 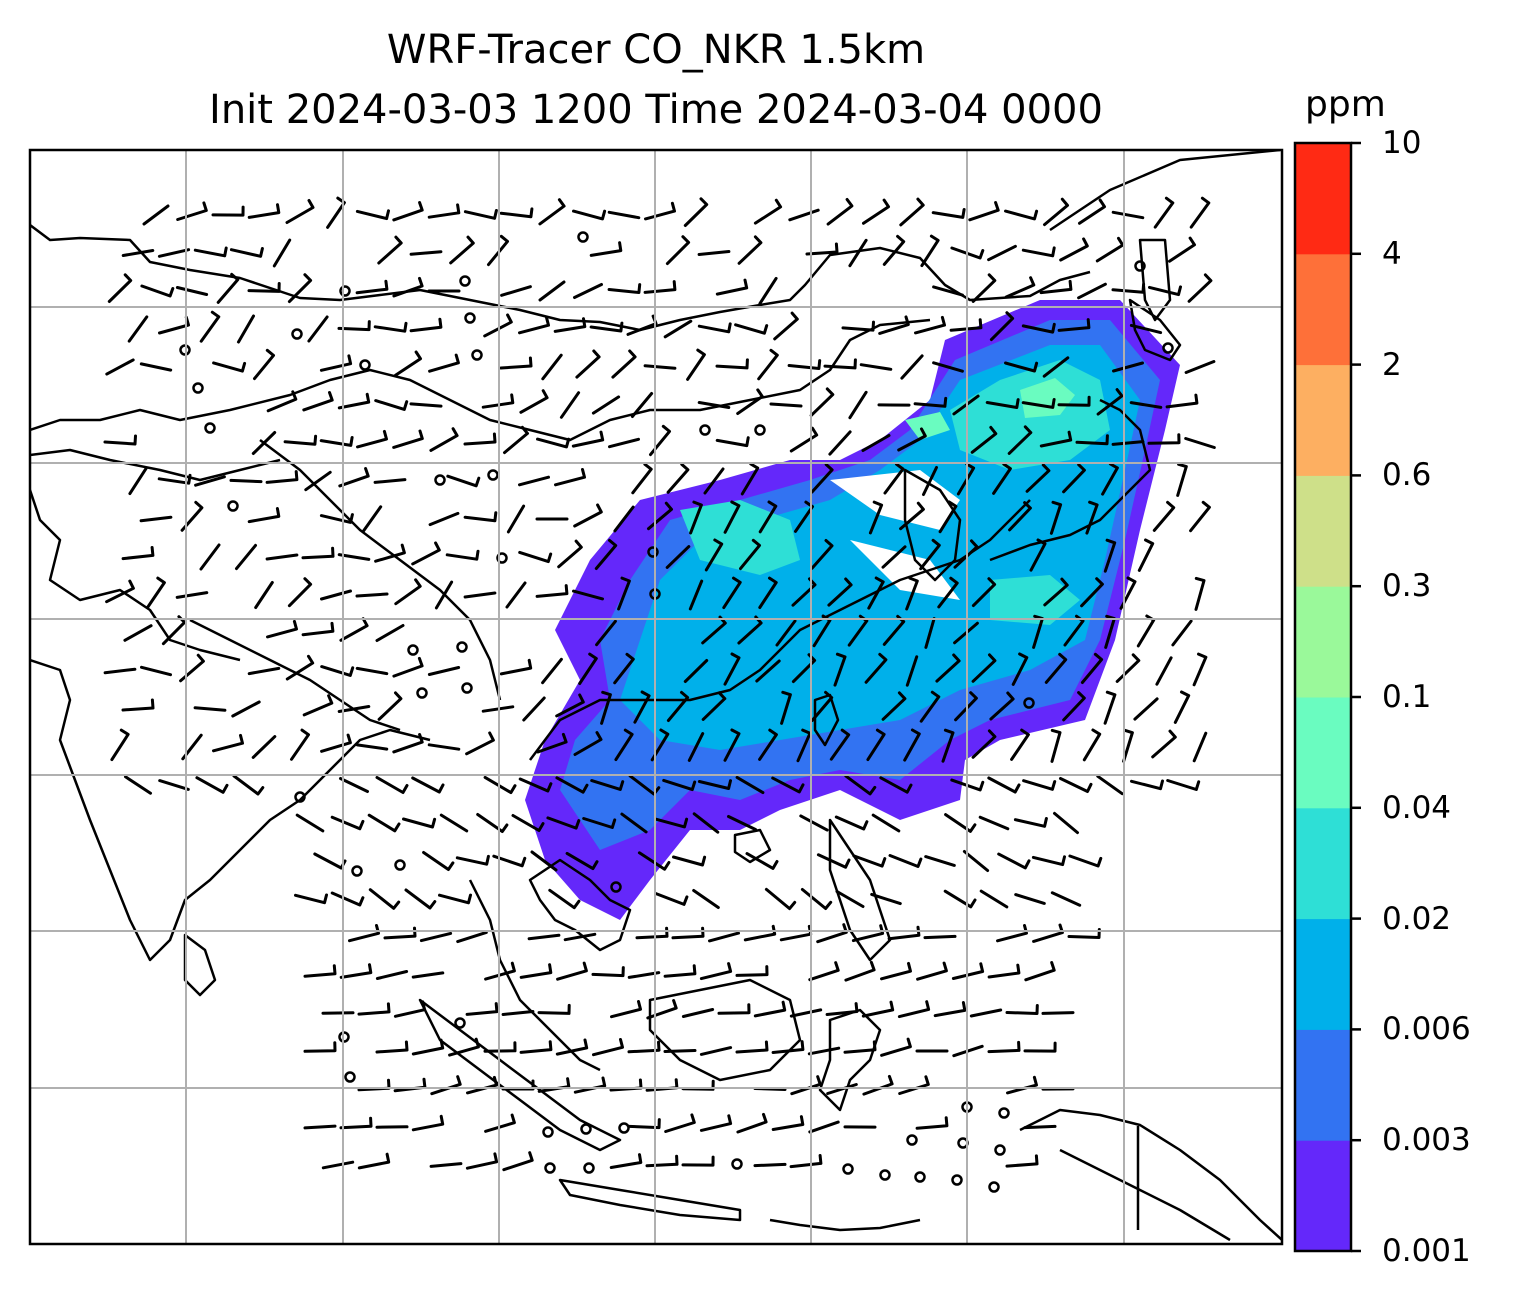 I want to click on coastline-indochina, so click(x=580, y=905).